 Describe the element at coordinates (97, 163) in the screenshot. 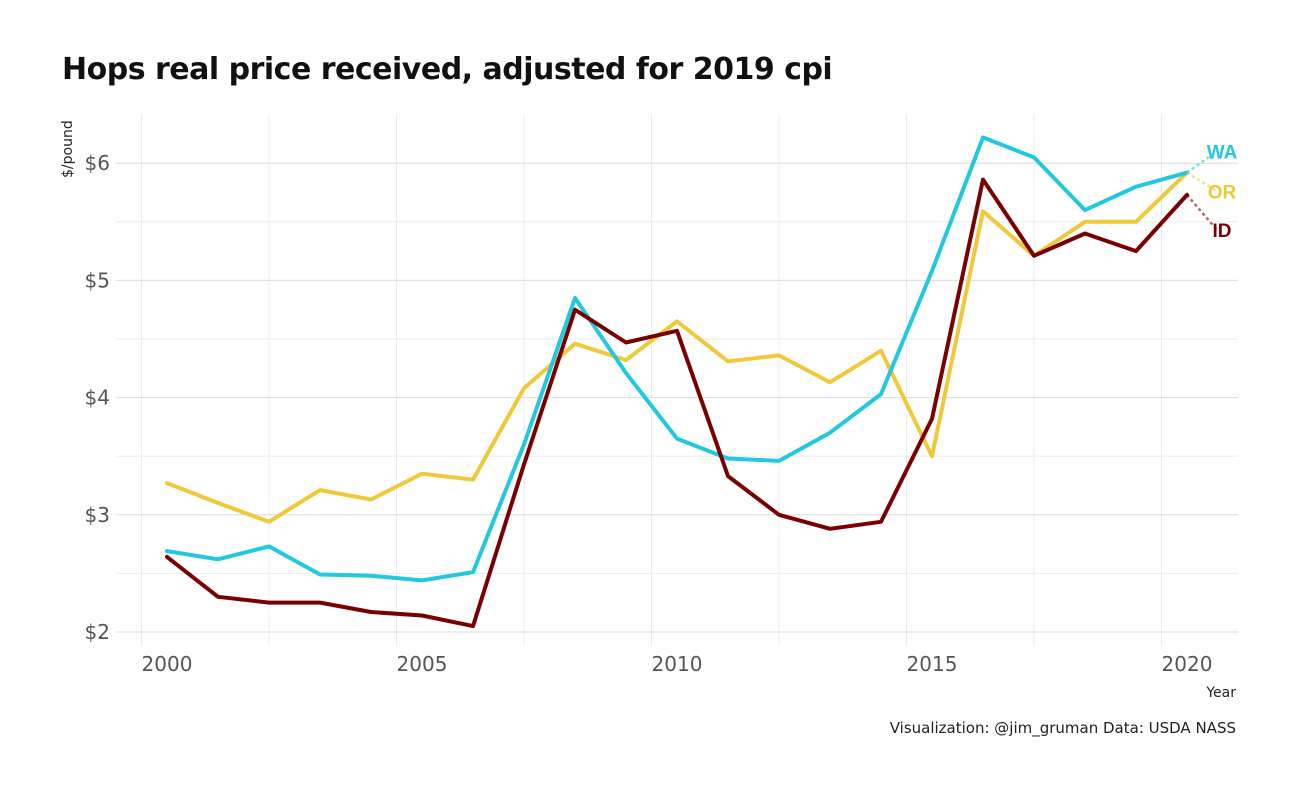

I see `y-tick-label: $6` at that location.